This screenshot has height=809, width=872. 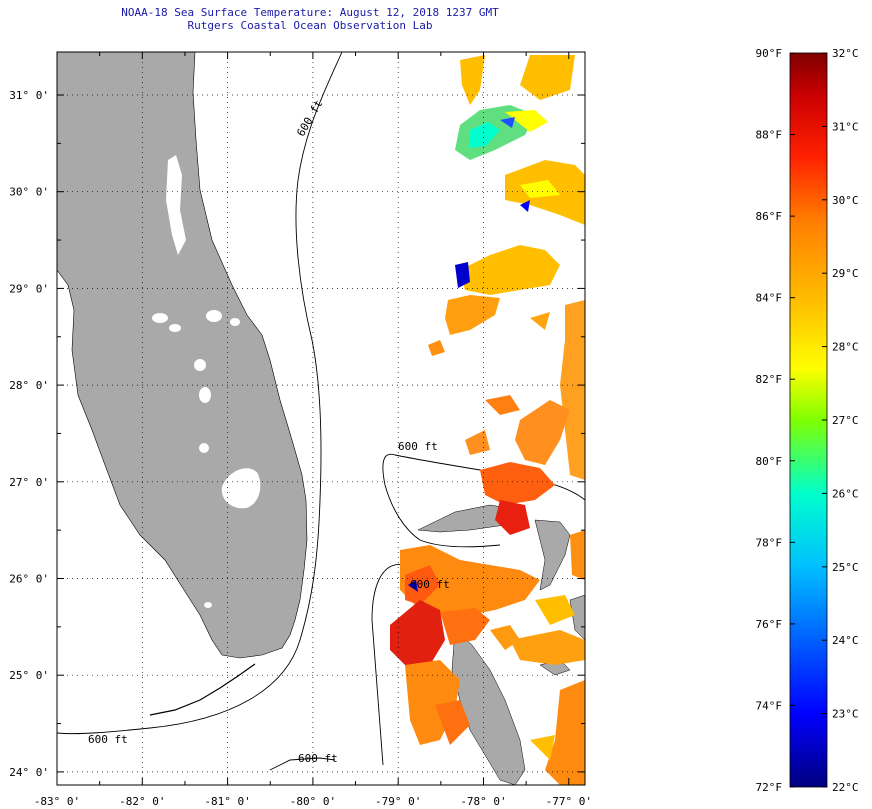 I want to click on longitude-label: -80° 0', so click(x=313, y=801).